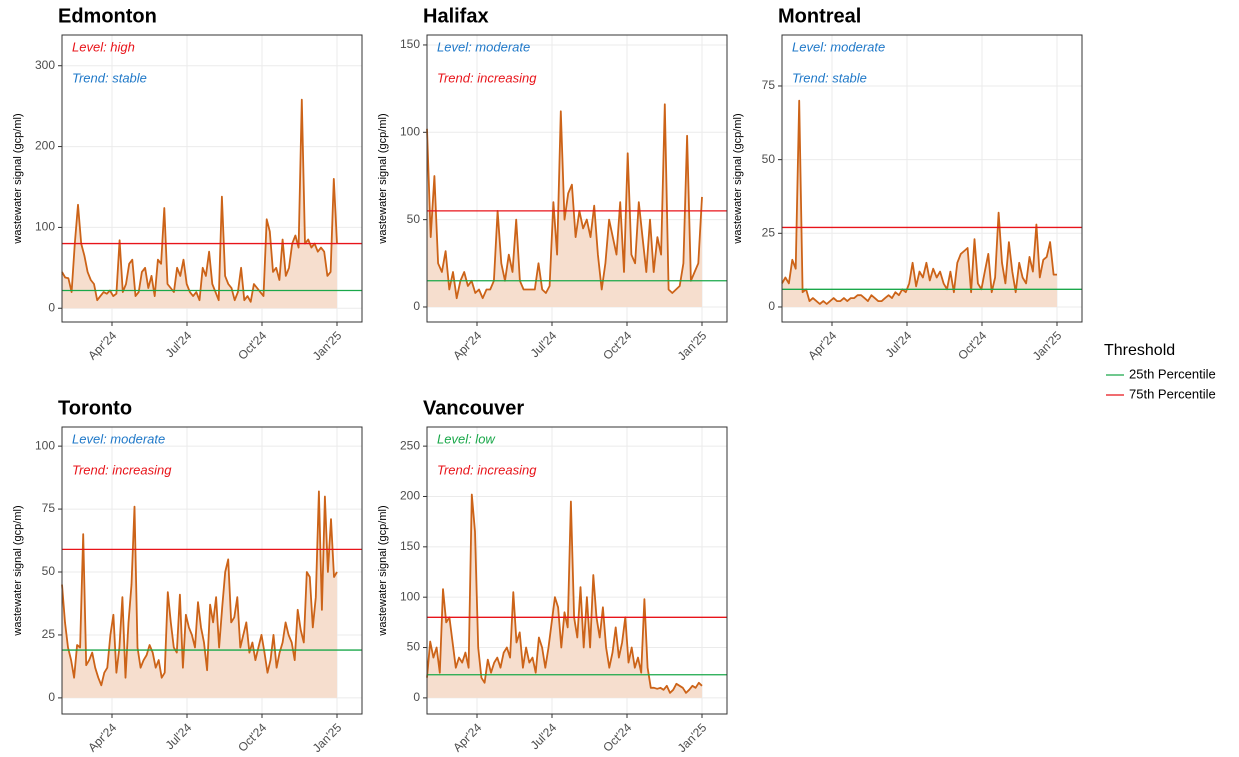 The height and width of the screenshot is (757, 1239). I want to click on level-annotation: Level: low, so click(466, 438).